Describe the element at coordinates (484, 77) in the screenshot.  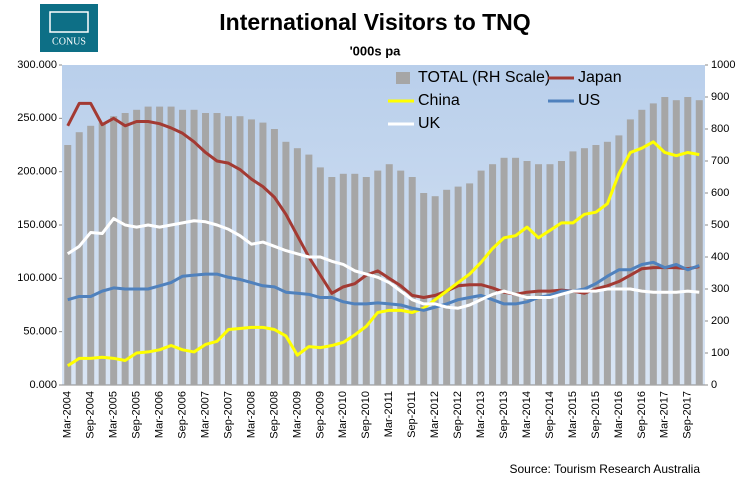
I see `legend-label: TOTAL (RH Scale)` at that location.